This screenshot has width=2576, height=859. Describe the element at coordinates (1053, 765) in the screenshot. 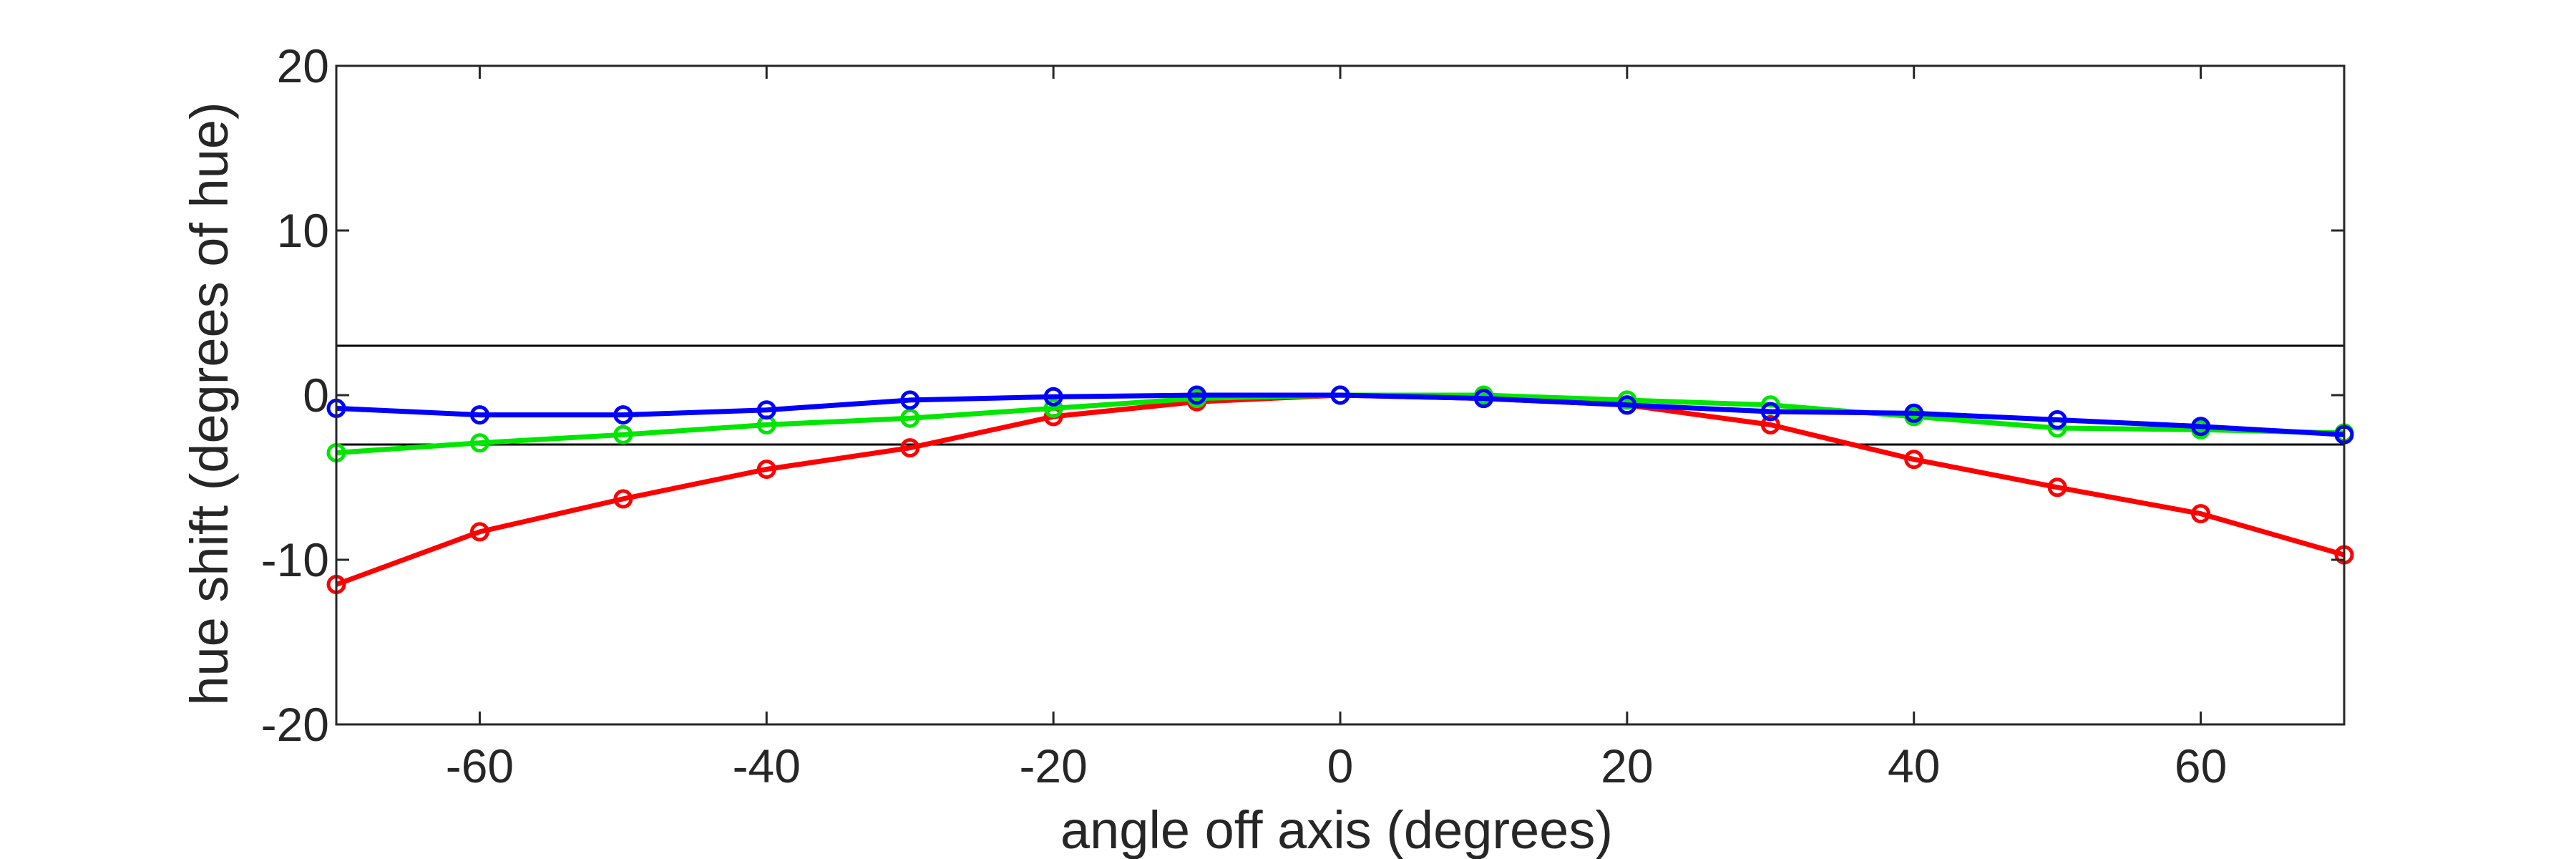

I see `x-tick-label: -20` at that location.